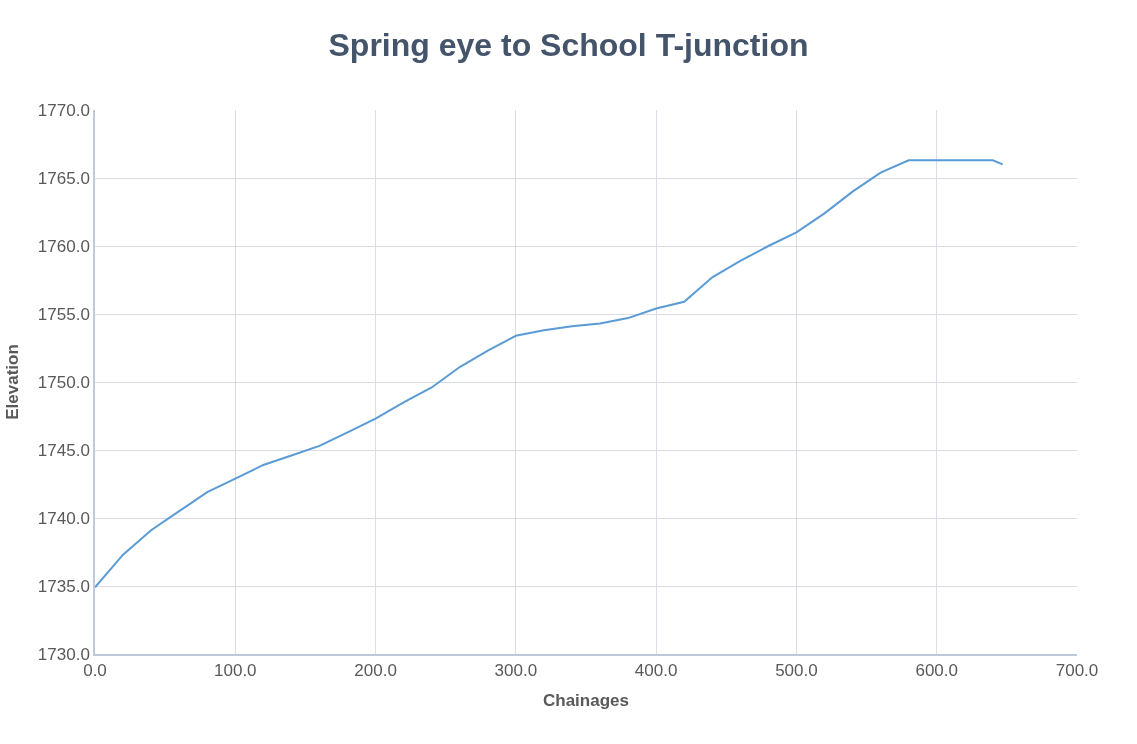  I want to click on y-tick-label: 1735.0, so click(63, 586).